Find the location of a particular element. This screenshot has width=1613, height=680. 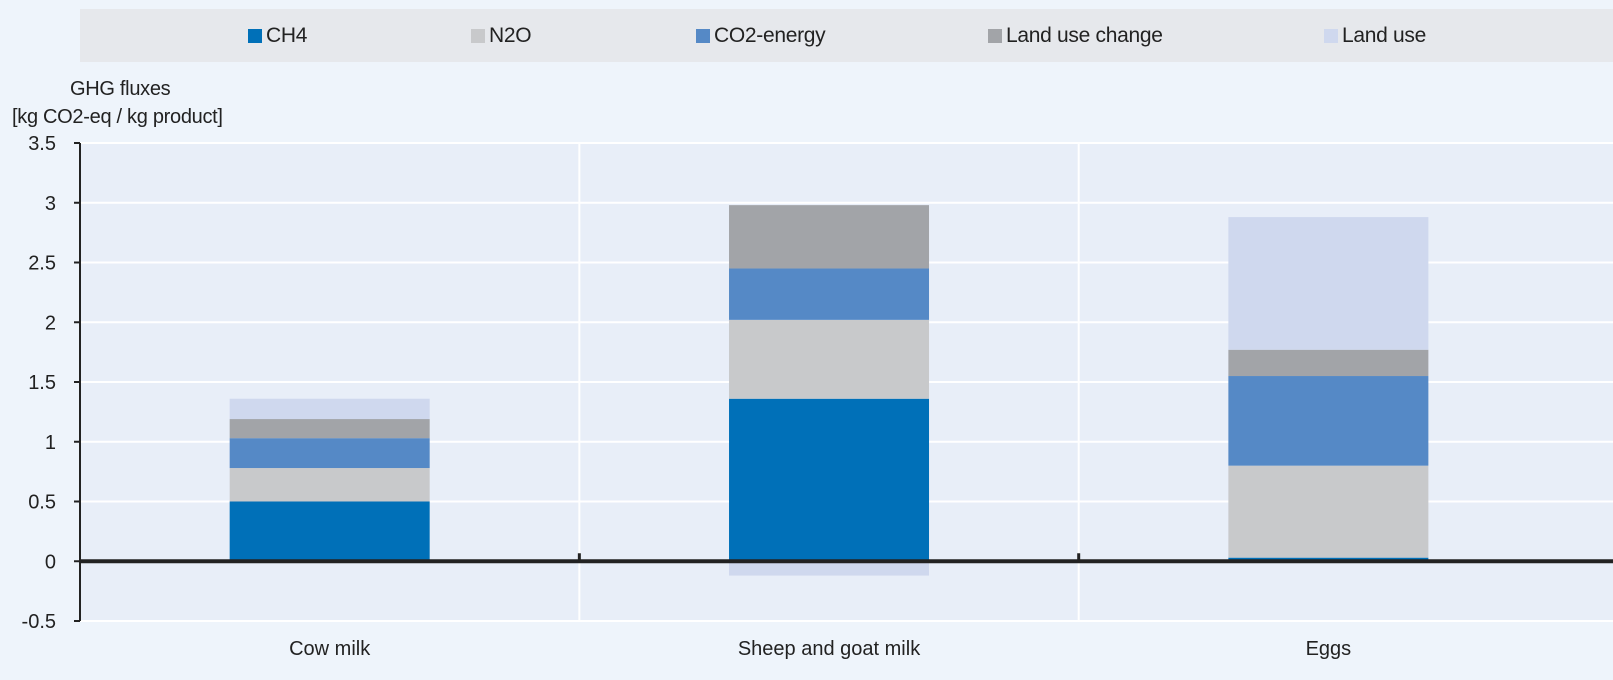

y-tick-label: 1 is located at coordinates (50, 443).